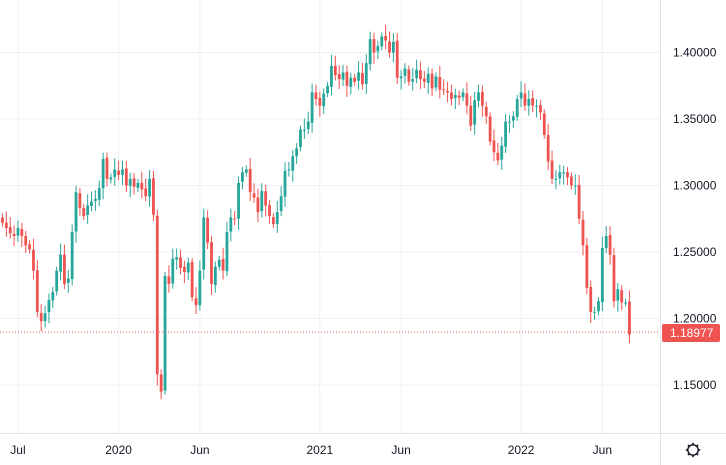 The image size is (726, 465). I want to click on settings-button, so click(693, 450).